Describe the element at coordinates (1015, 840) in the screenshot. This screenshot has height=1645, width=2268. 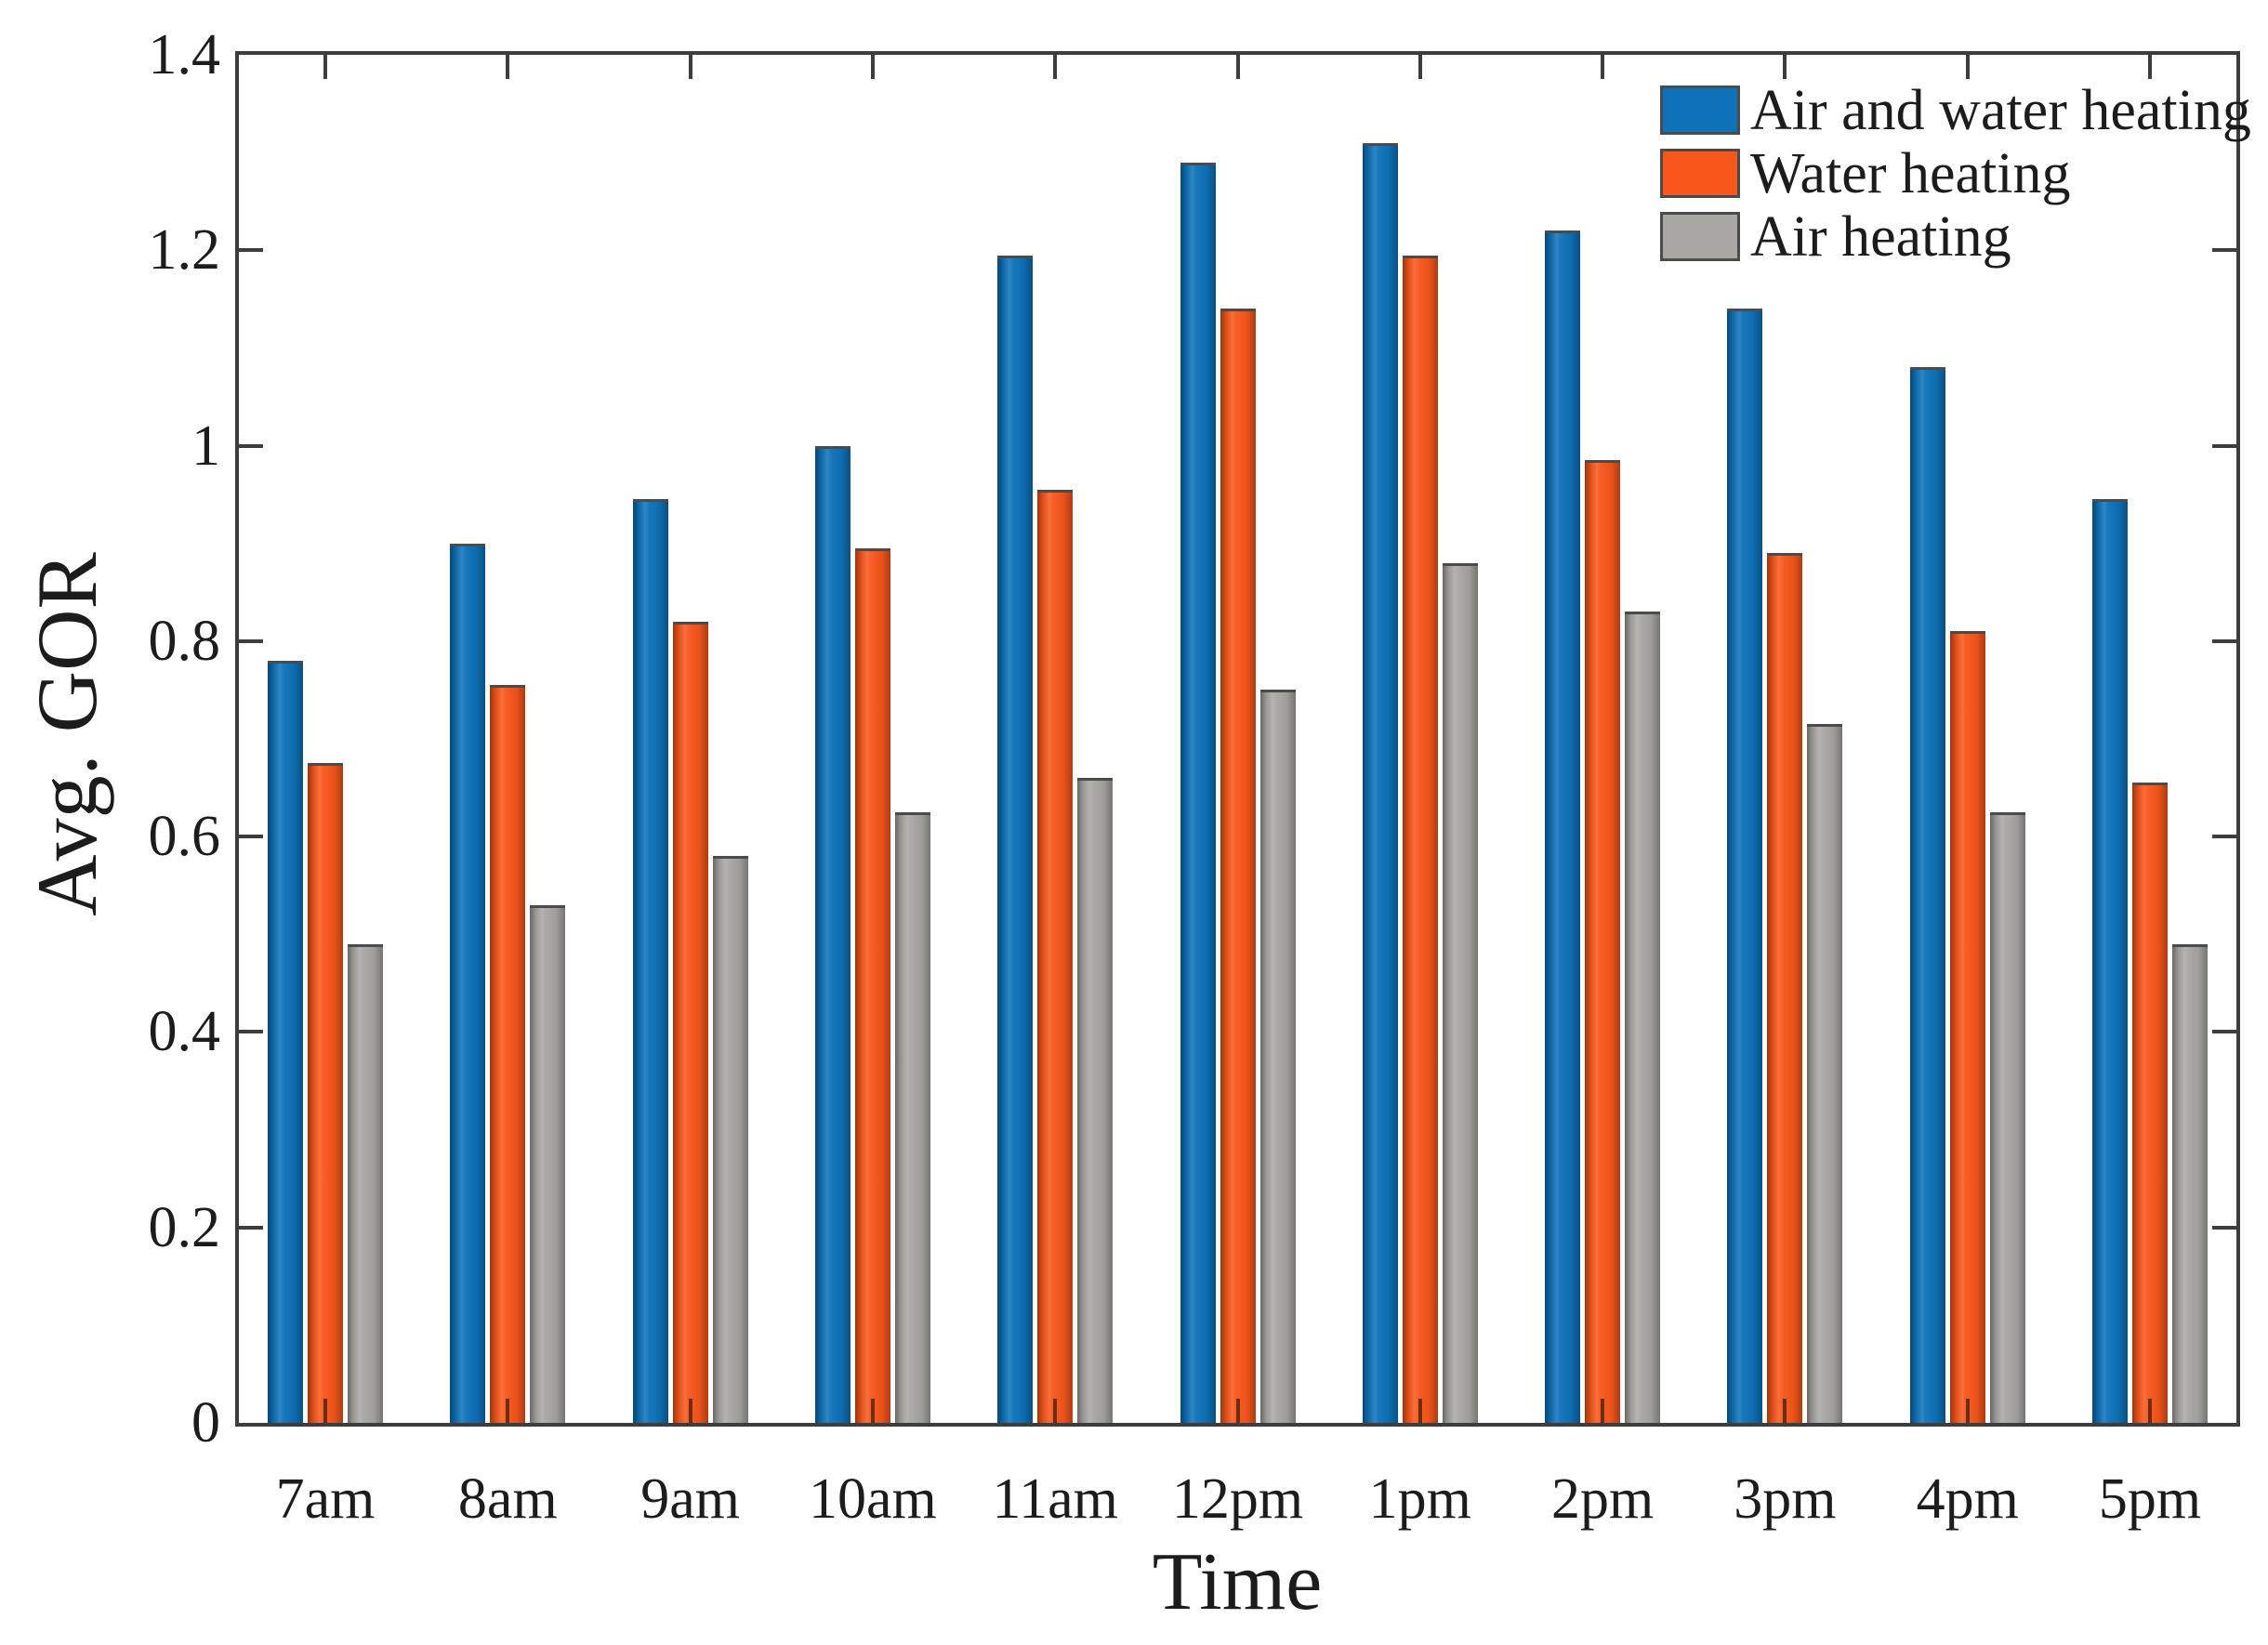
I see `bar-air-and-water-heating-11am` at that location.